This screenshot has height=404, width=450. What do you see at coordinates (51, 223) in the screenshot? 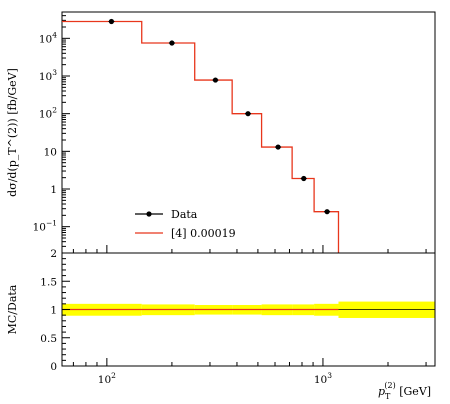
I see `tick-exponent: −1` at bounding box center [51, 223].